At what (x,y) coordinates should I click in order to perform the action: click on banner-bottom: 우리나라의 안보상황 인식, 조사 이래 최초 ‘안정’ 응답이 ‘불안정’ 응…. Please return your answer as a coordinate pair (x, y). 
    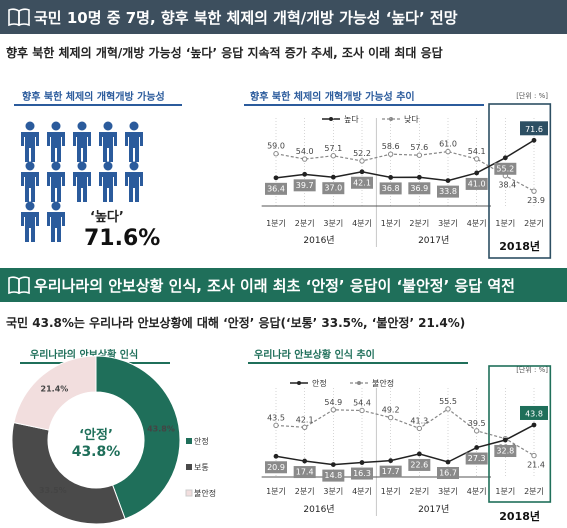
    Looking at the image, I should click on (283, 285).